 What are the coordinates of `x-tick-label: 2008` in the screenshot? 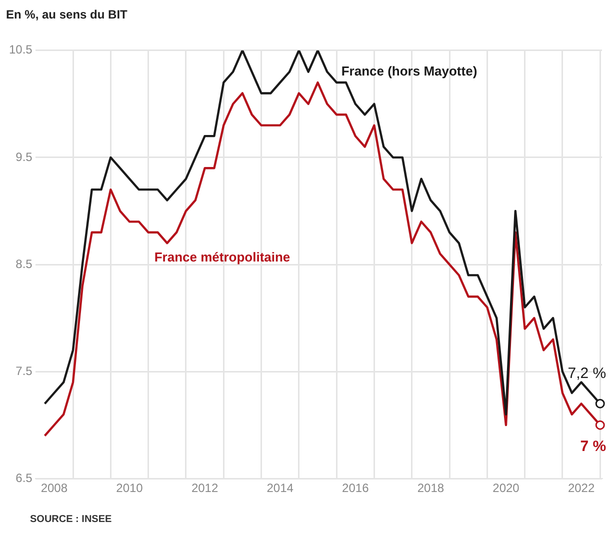 It's located at (54, 488).